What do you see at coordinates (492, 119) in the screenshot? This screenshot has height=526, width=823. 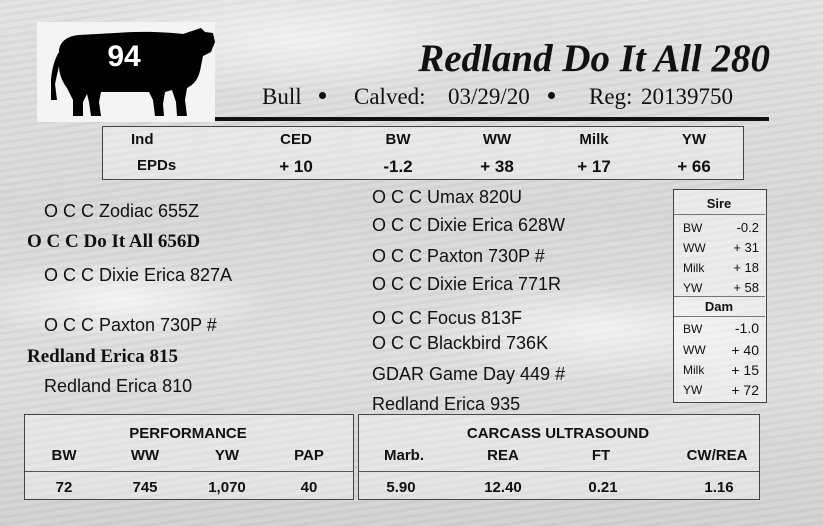 I see `title-underline` at bounding box center [492, 119].